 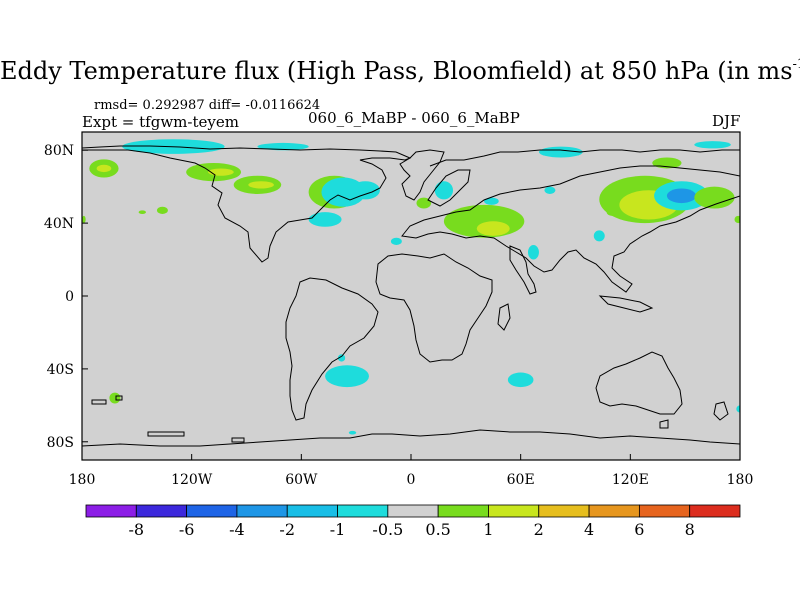 I want to click on y-axis-ticks: 80N 40N 0 40S 80S, so click(x=66, y=297).